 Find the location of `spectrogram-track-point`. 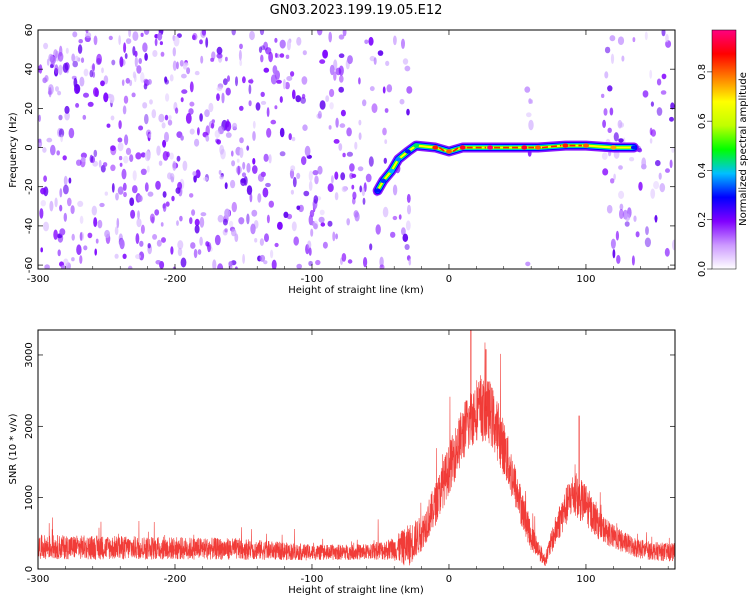

spectrogram-track-point is located at coordinates (398, 159).